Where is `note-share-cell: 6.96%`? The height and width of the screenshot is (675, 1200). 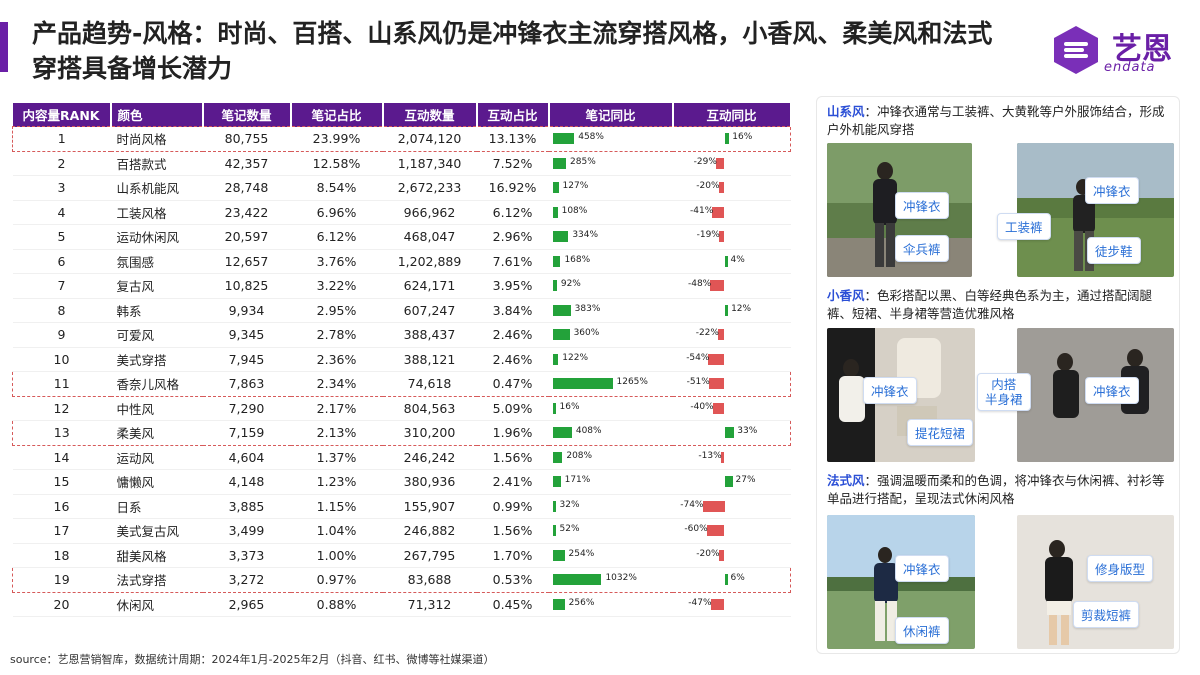 note-share-cell: 6.96% is located at coordinates (336, 212).